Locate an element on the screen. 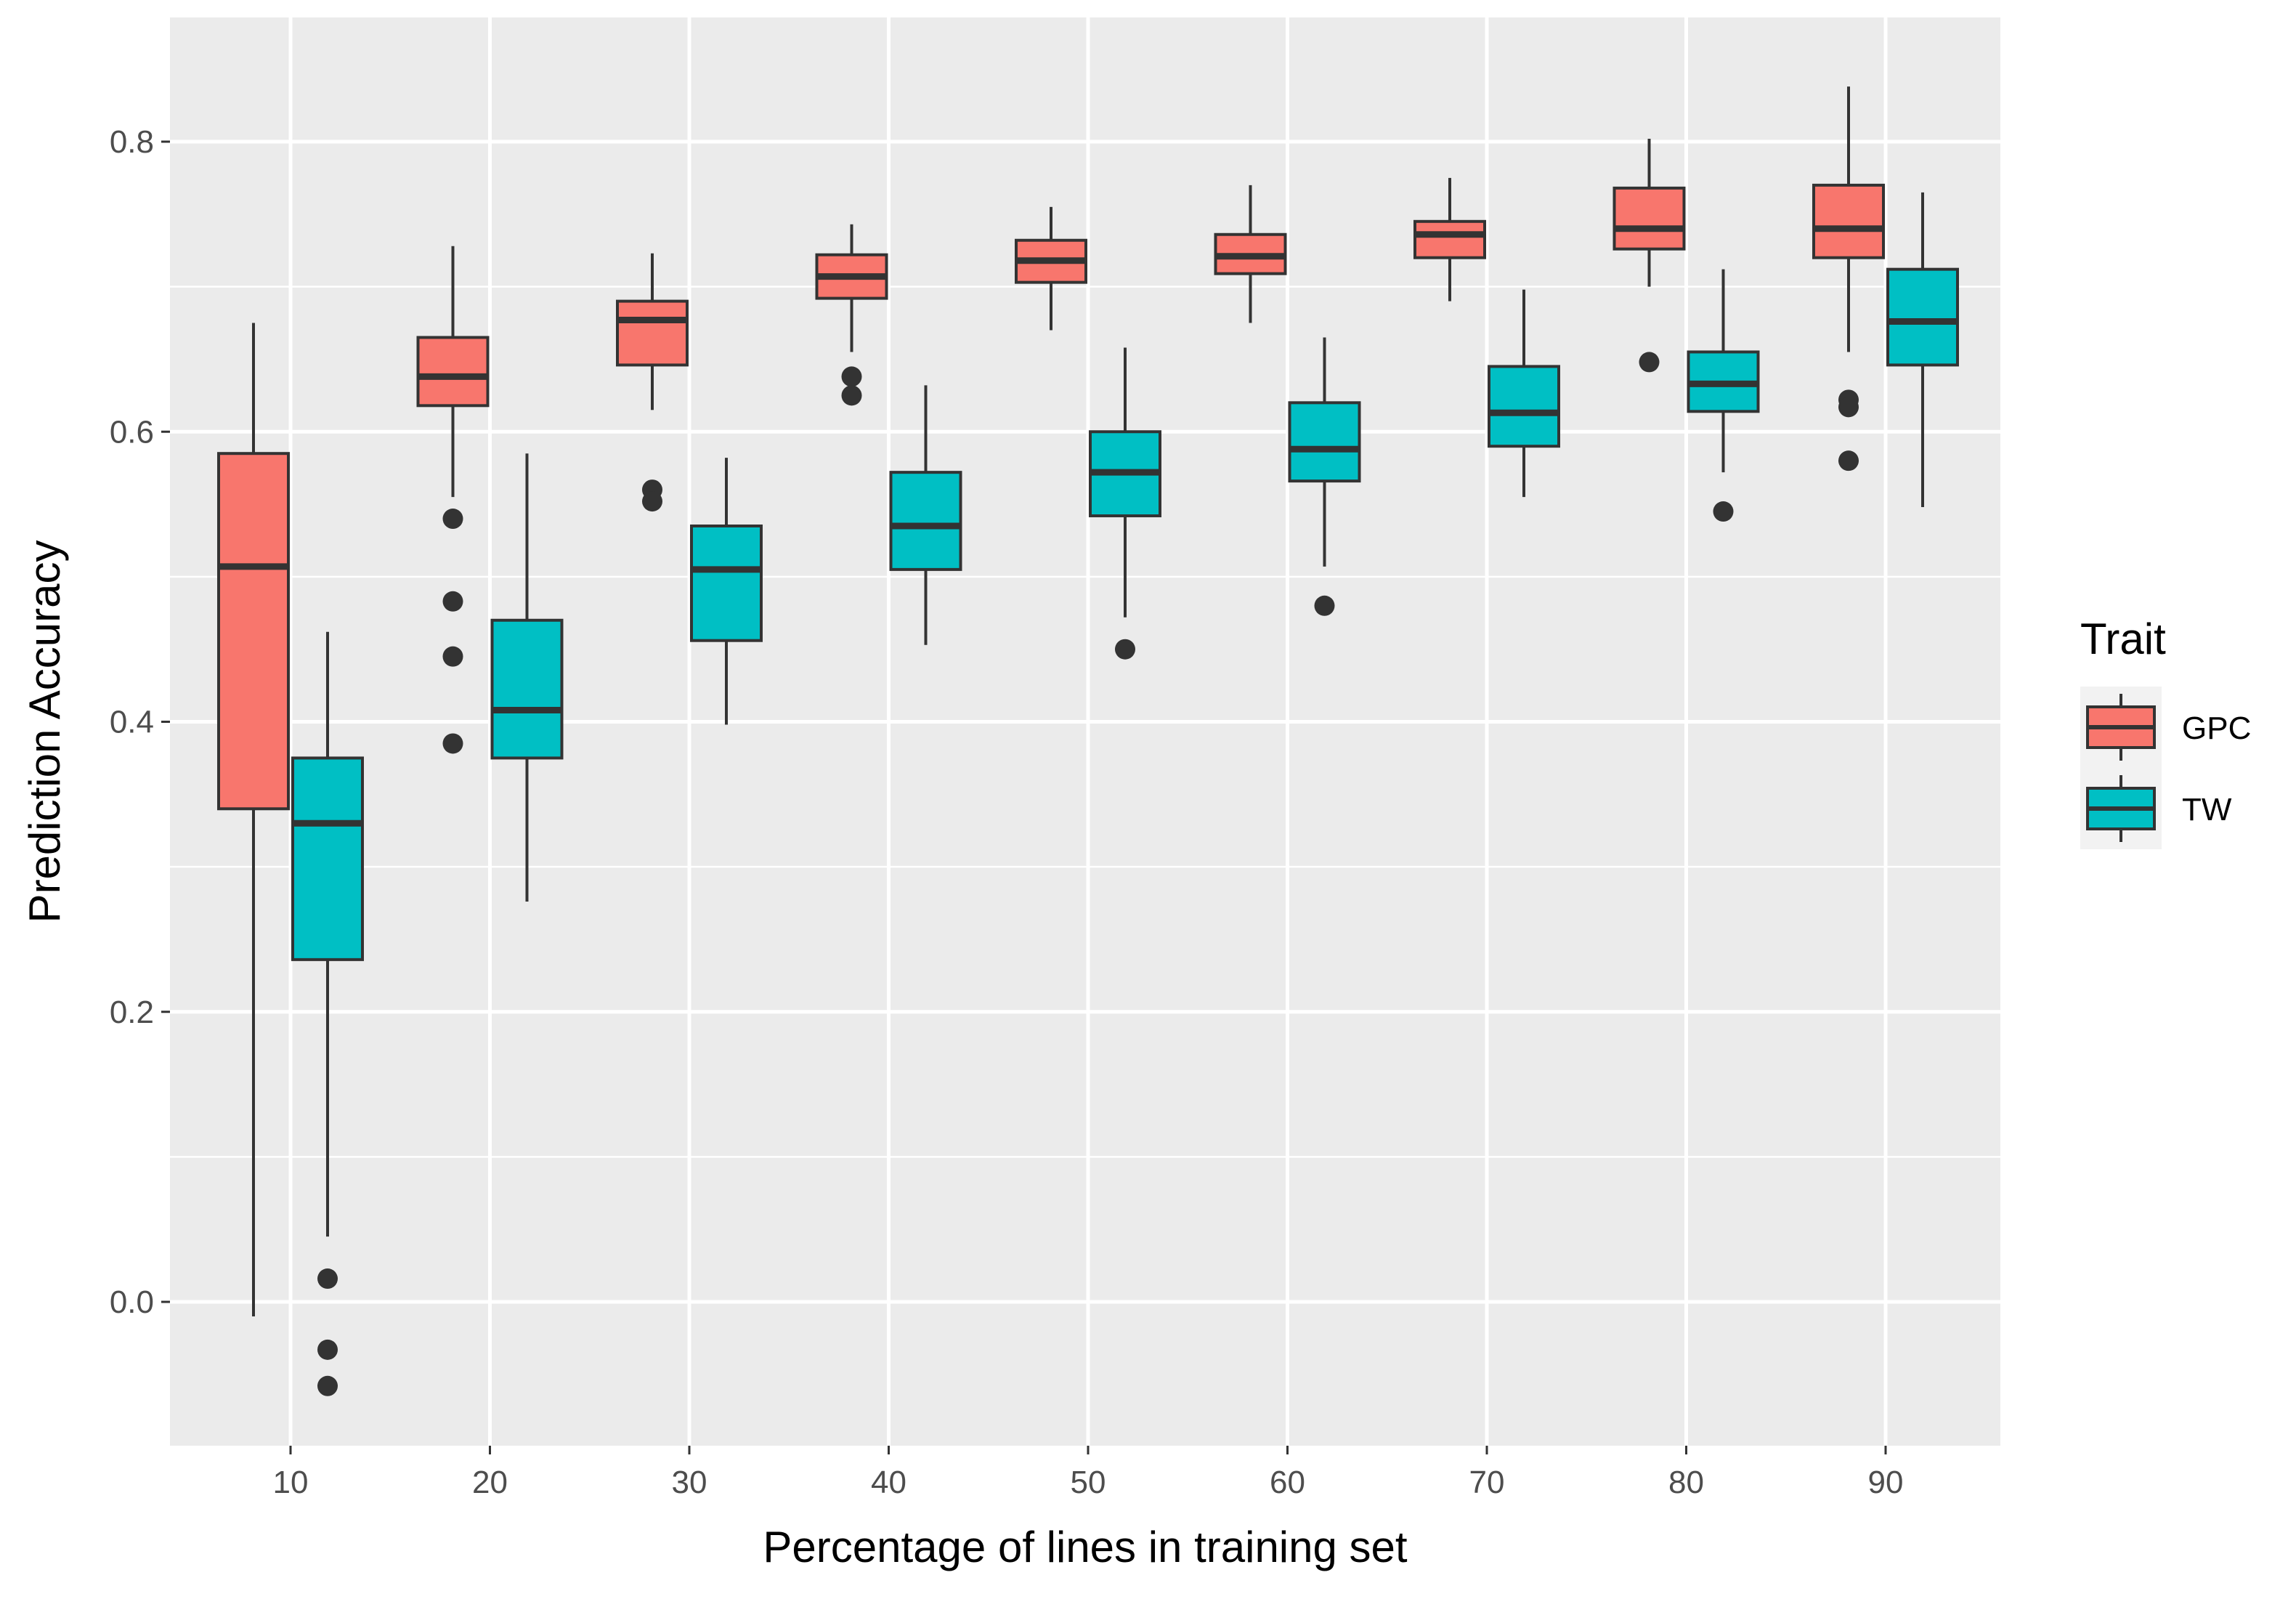  x-tick-label: 60 is located at coordinates (1288, 1482).